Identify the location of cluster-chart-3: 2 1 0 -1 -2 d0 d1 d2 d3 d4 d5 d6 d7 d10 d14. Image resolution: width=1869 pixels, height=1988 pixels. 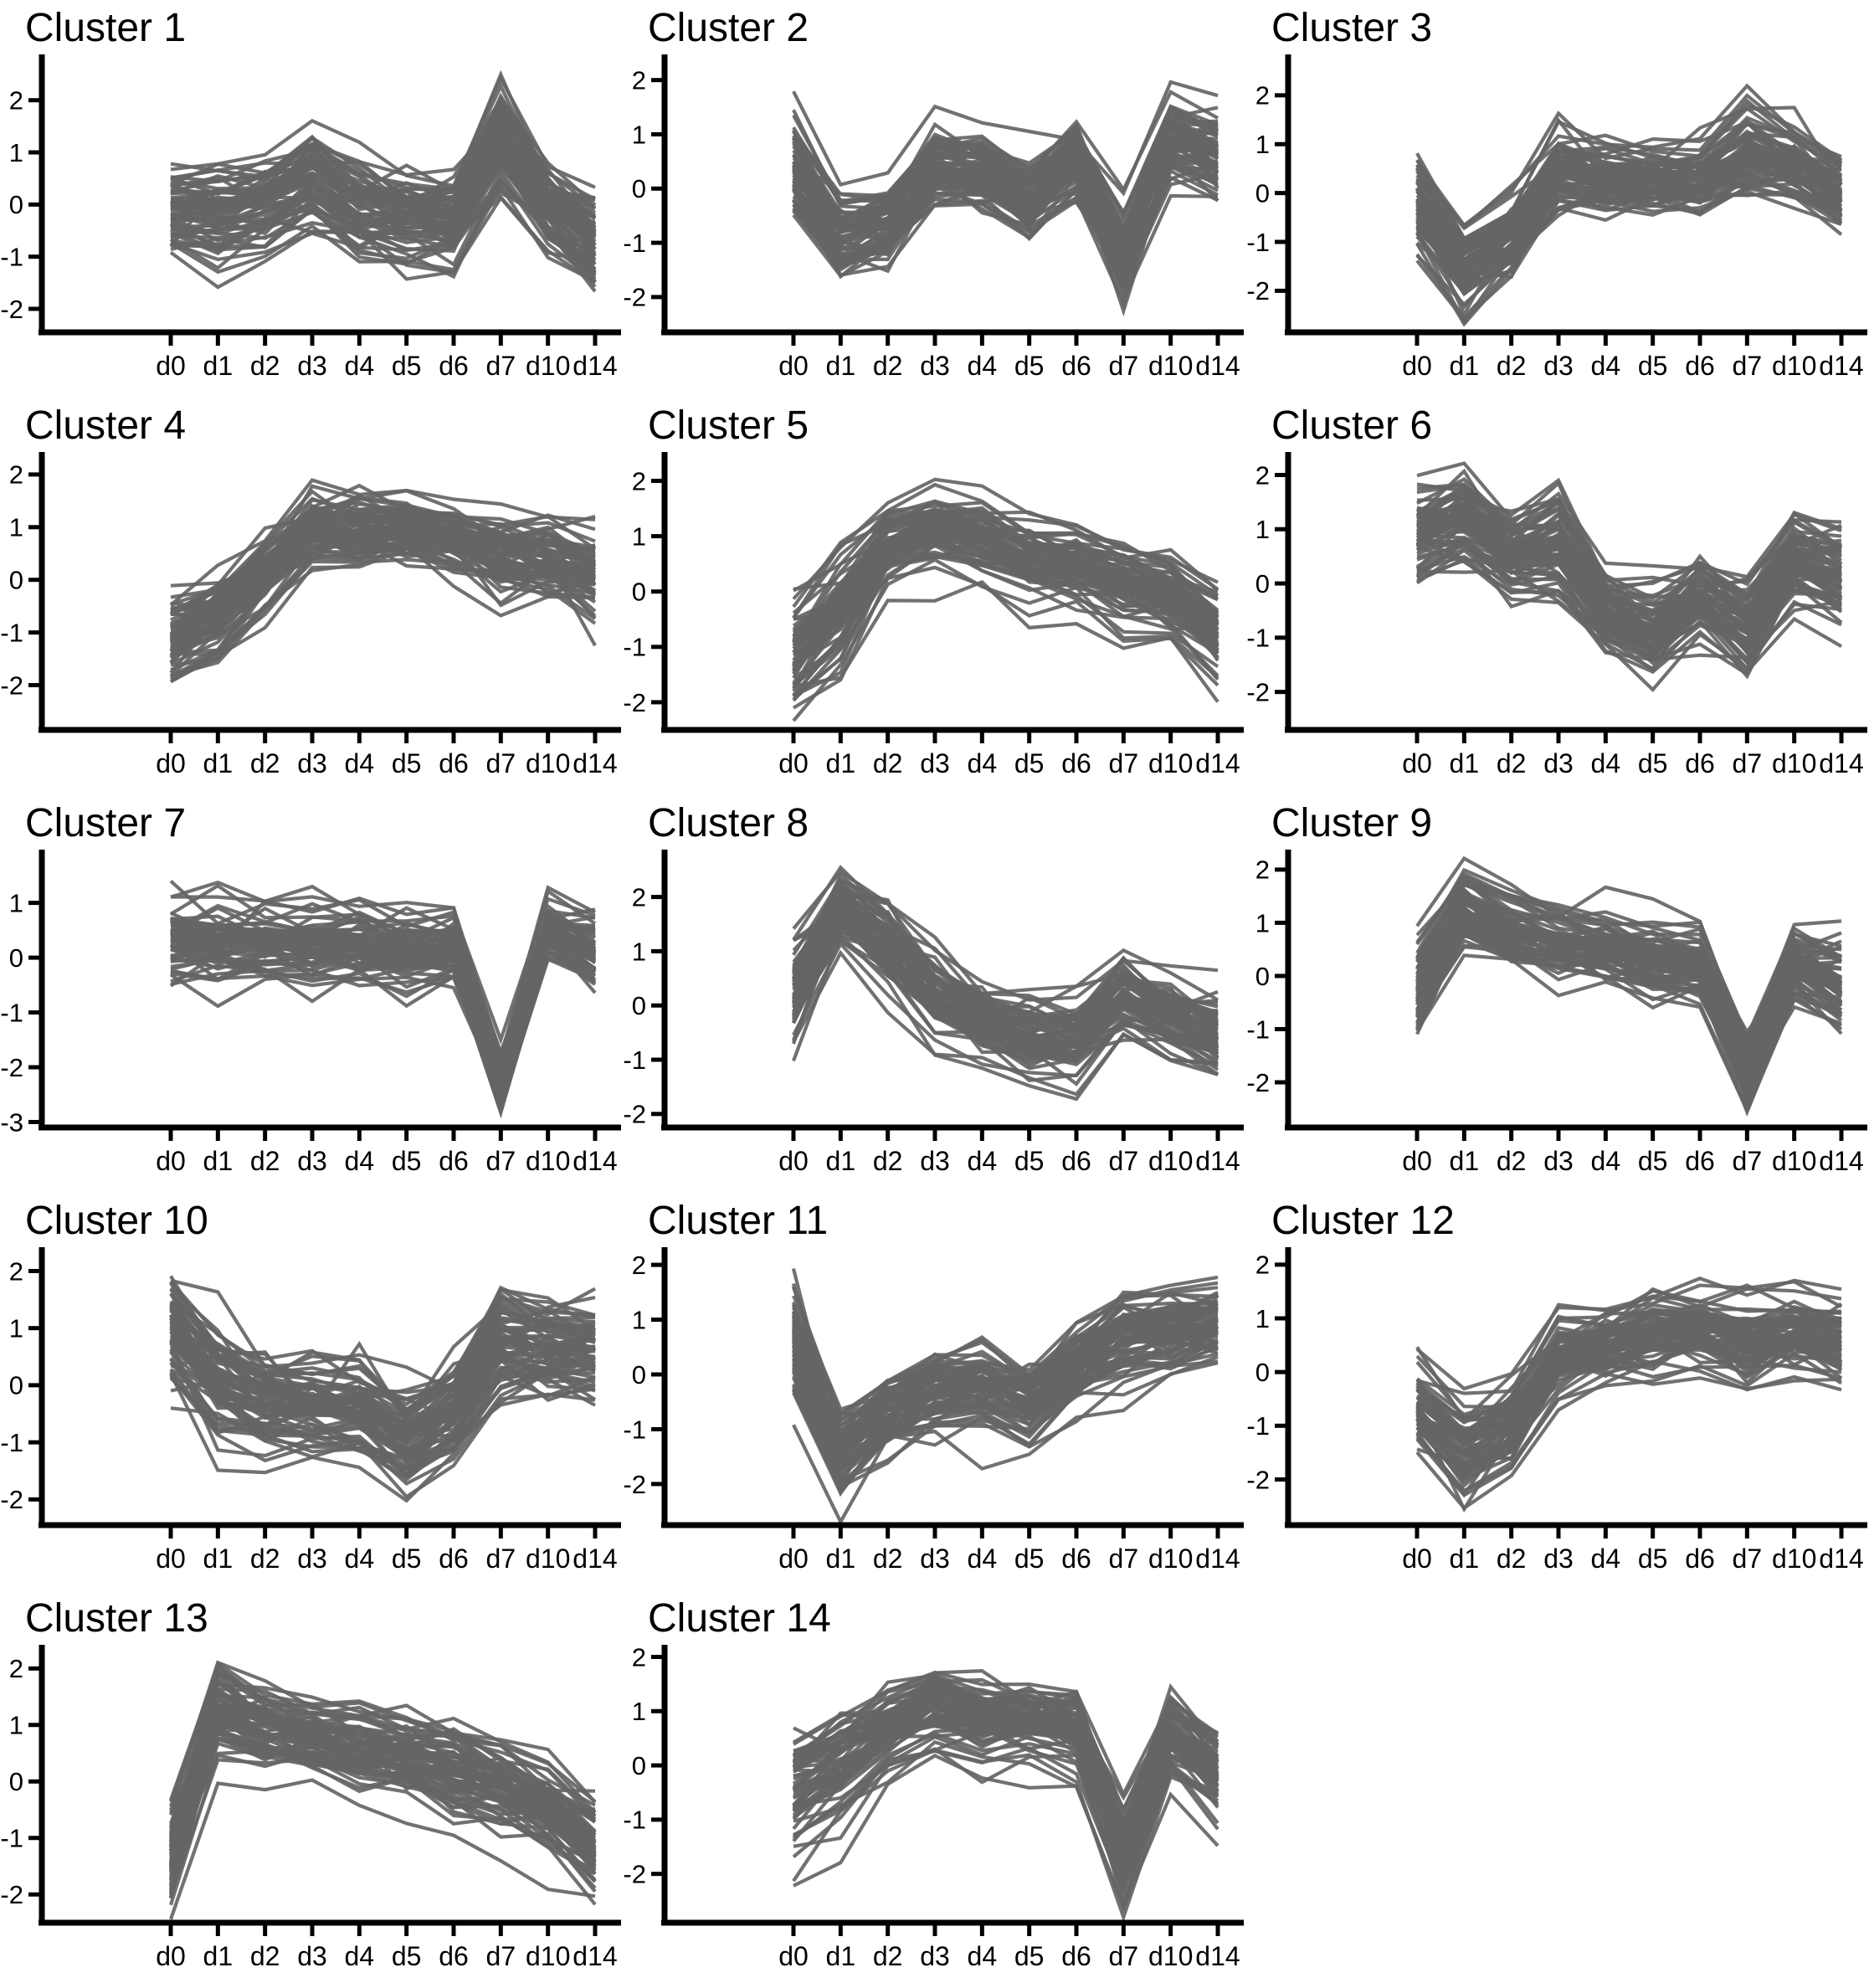
(1557, 217).